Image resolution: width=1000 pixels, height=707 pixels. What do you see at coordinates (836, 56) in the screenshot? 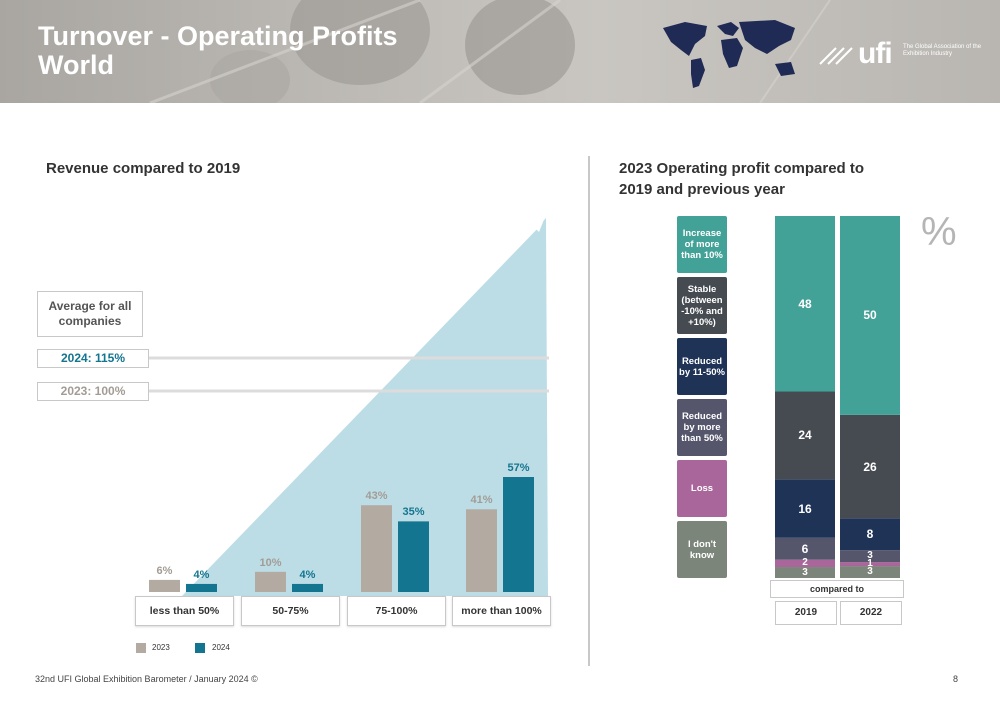
I see `ufi-logo-mark-icon` at bounding box center [836, 56].